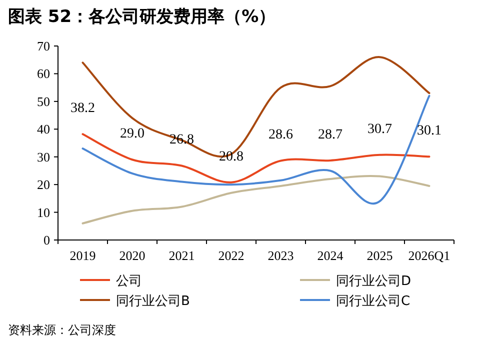  What do you see at coordinates (43, 74) in the screenshot?
I see `y-tick-label: 60` at bounding box center [43, 74].